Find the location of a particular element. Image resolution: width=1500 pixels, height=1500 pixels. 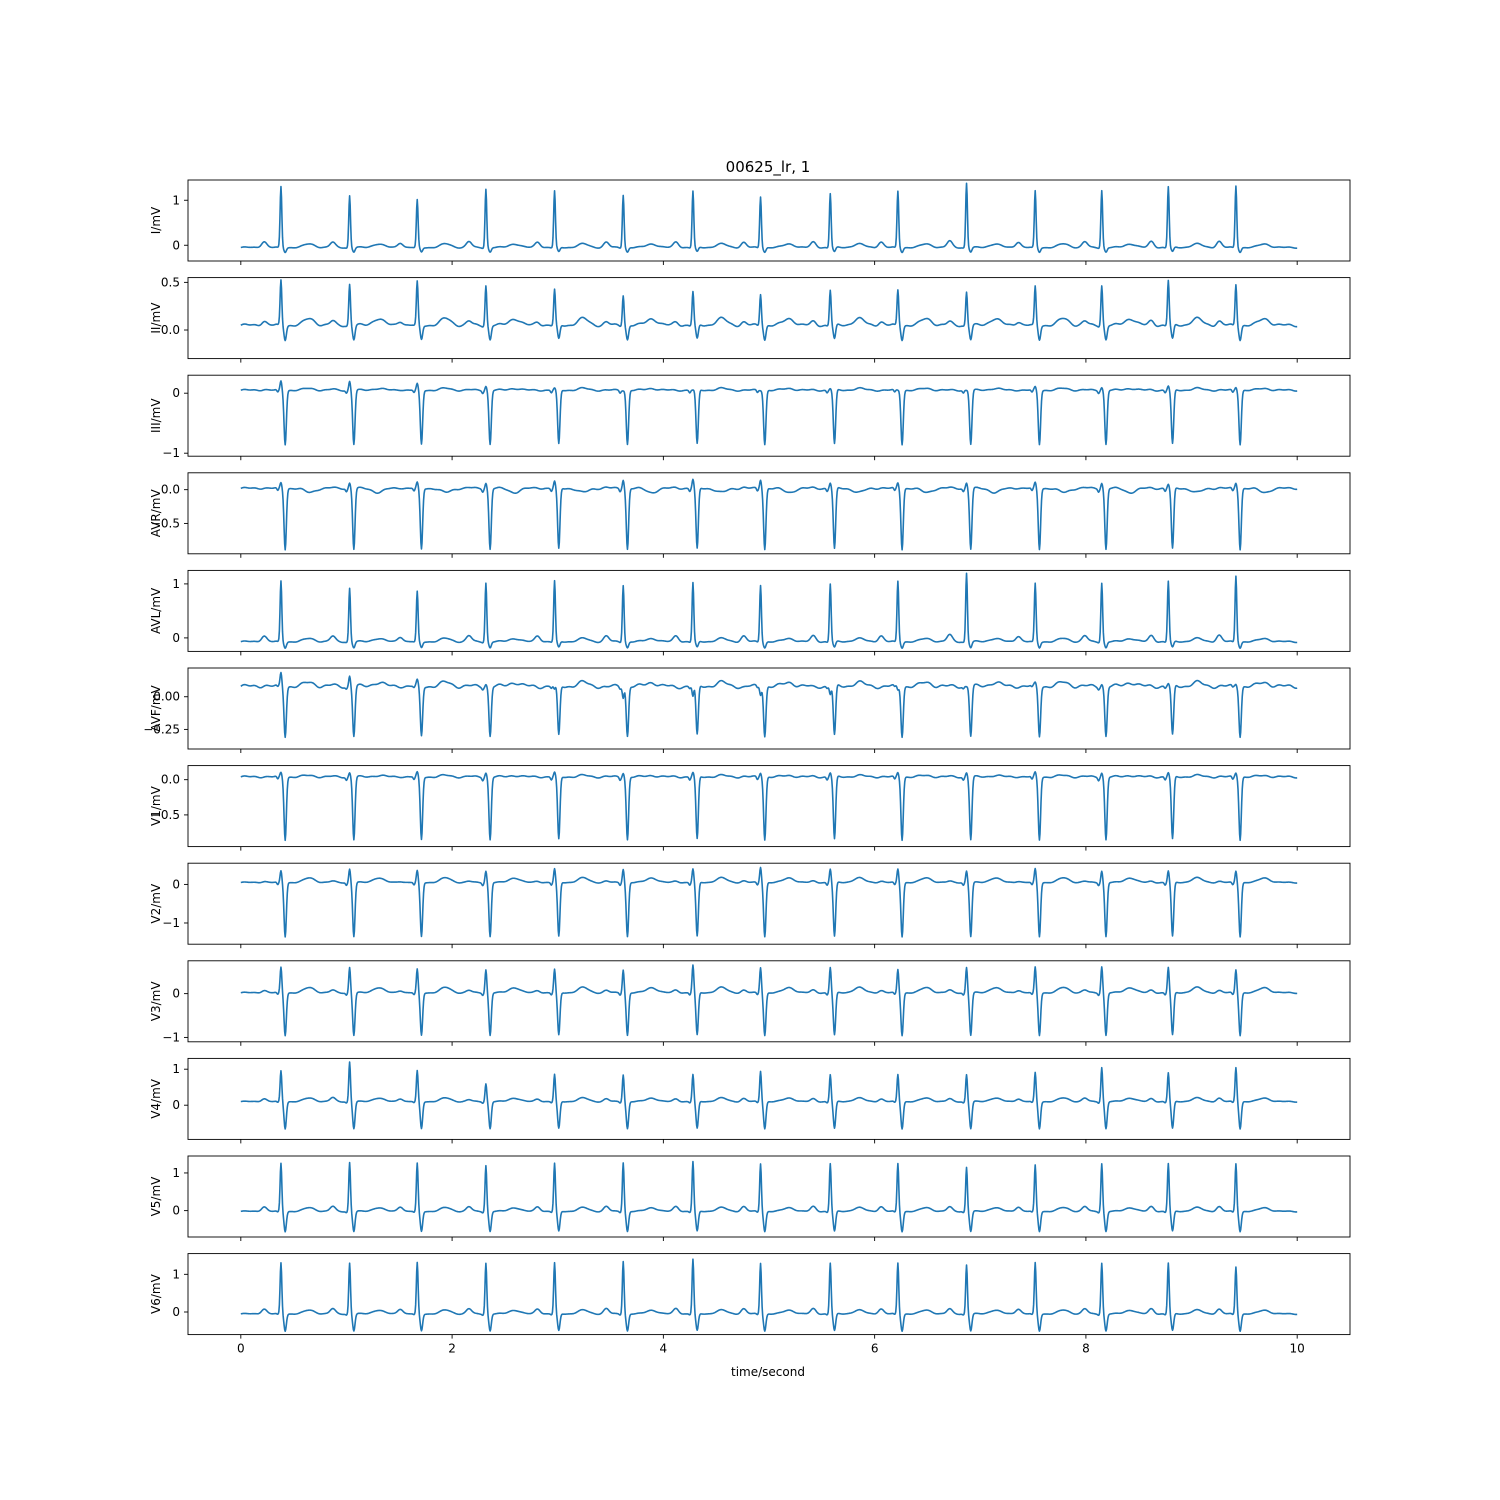

y-tick-label: 0.5 is located at coordinates (170, 282).